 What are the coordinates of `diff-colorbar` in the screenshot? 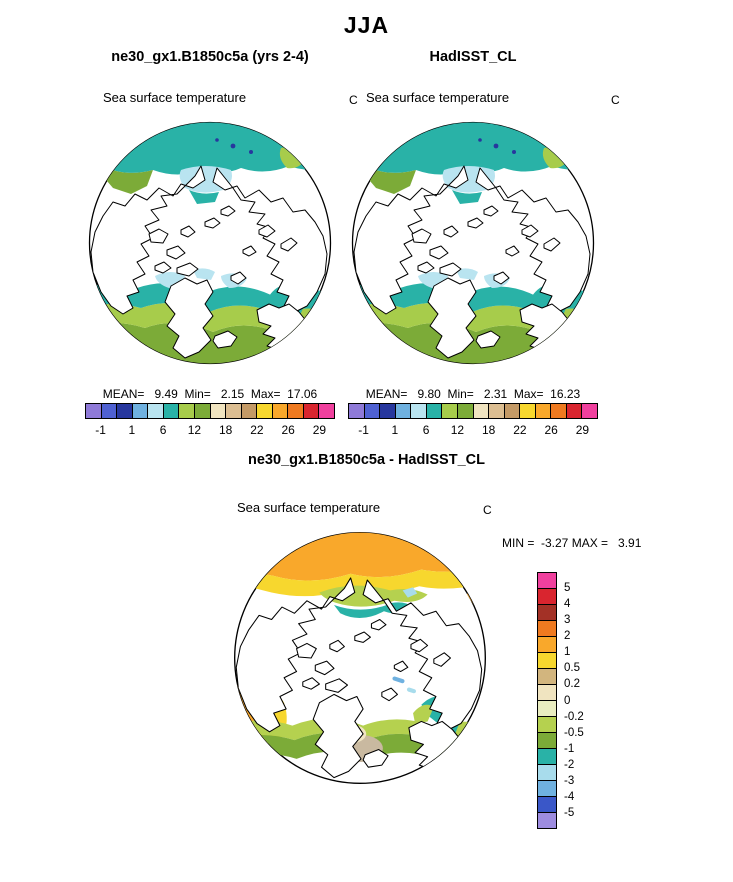 It's located at (547, 700).